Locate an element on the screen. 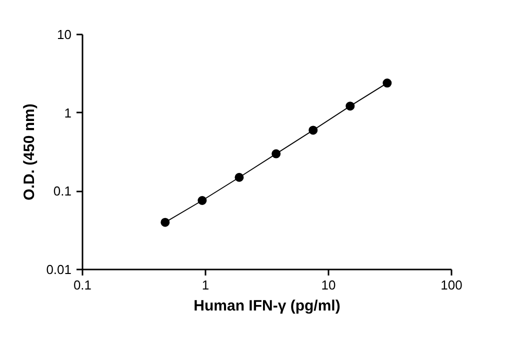 This screenshot has width=506, height=350. x-tick-label: 10 is located at coordinates (328, 285).